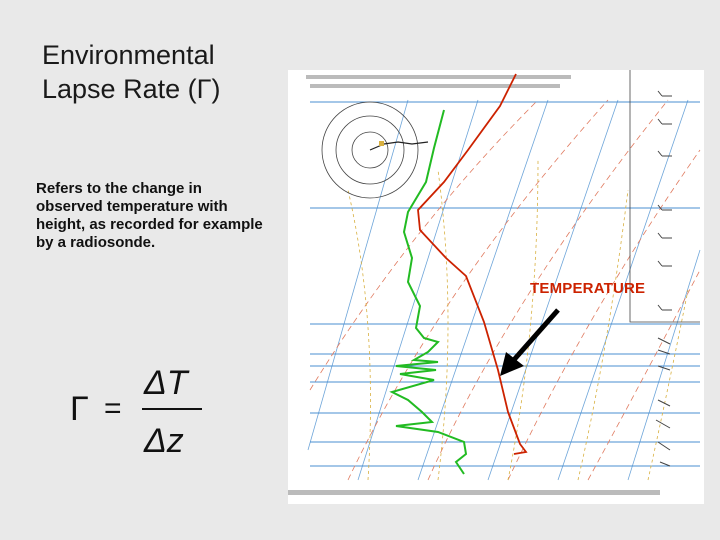 This screenshot has height=540, width=720. What do you see at coordinates (472, 264) in the screenshot?
I see `temperature-profile` at bounding box center [472, 264].